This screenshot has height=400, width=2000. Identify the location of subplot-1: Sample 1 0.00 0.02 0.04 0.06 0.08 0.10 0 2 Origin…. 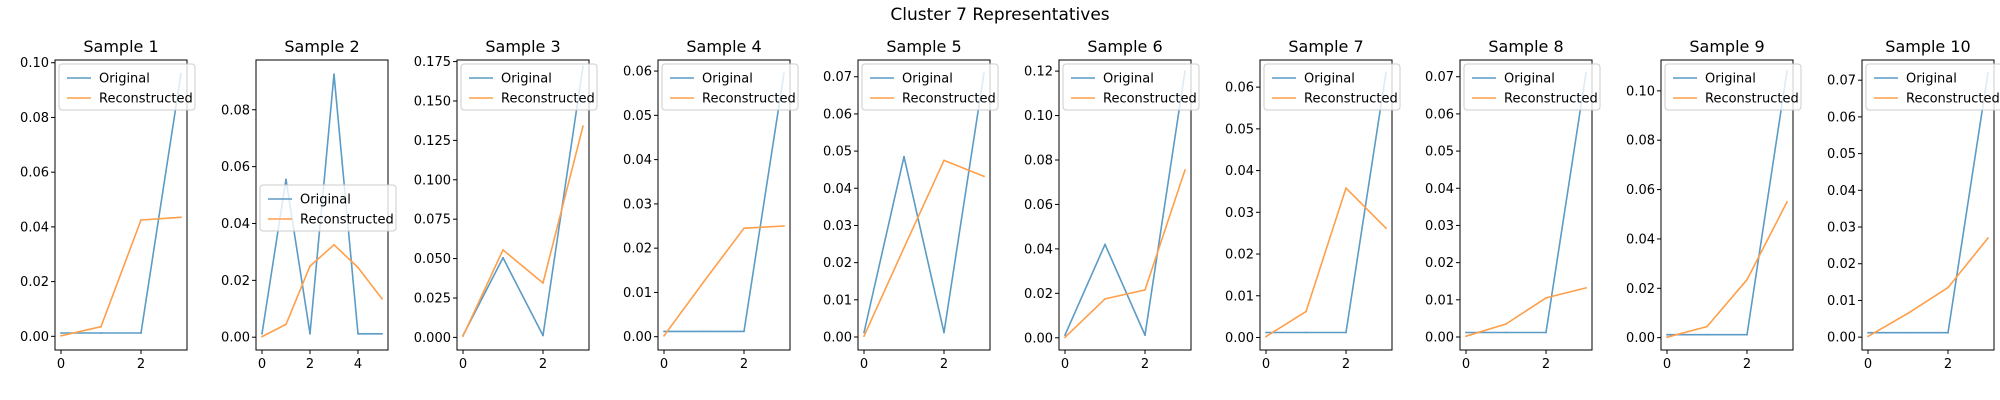
(108, 204).